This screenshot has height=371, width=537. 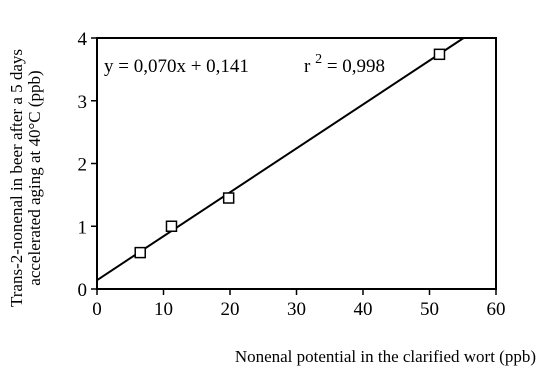 What do you see at coordinates (83, 102) in the screenshot?
I see `y-tick-label: 3` at bounding box center [83, 102].